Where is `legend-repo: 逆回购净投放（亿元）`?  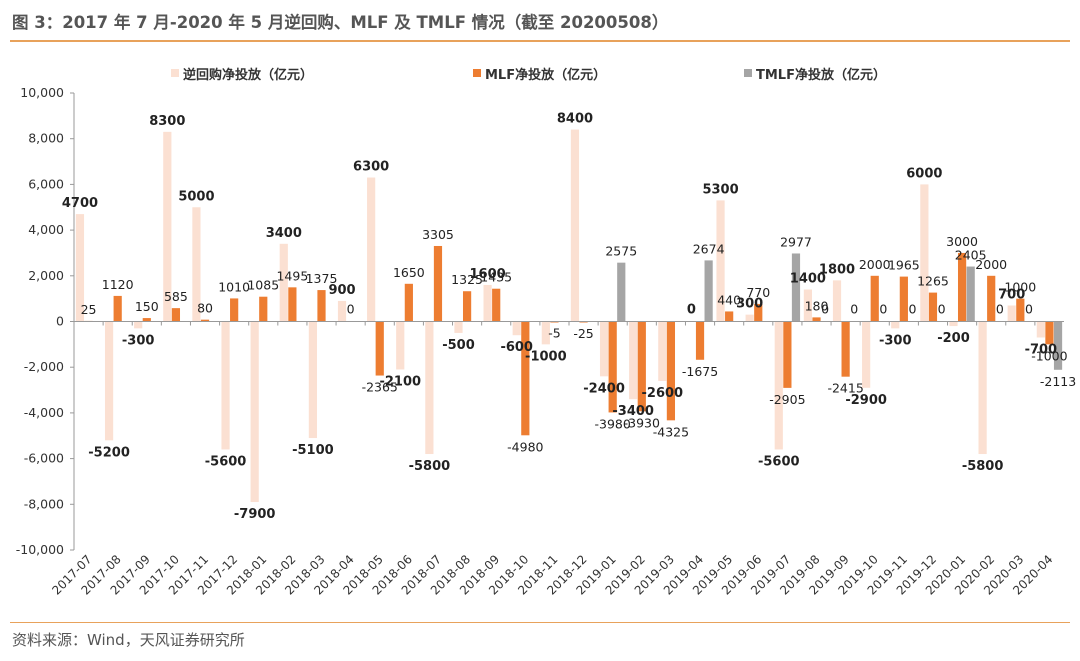 legend-repo: 逆回购净投放（亿元） is located at coordinates (242, 73).